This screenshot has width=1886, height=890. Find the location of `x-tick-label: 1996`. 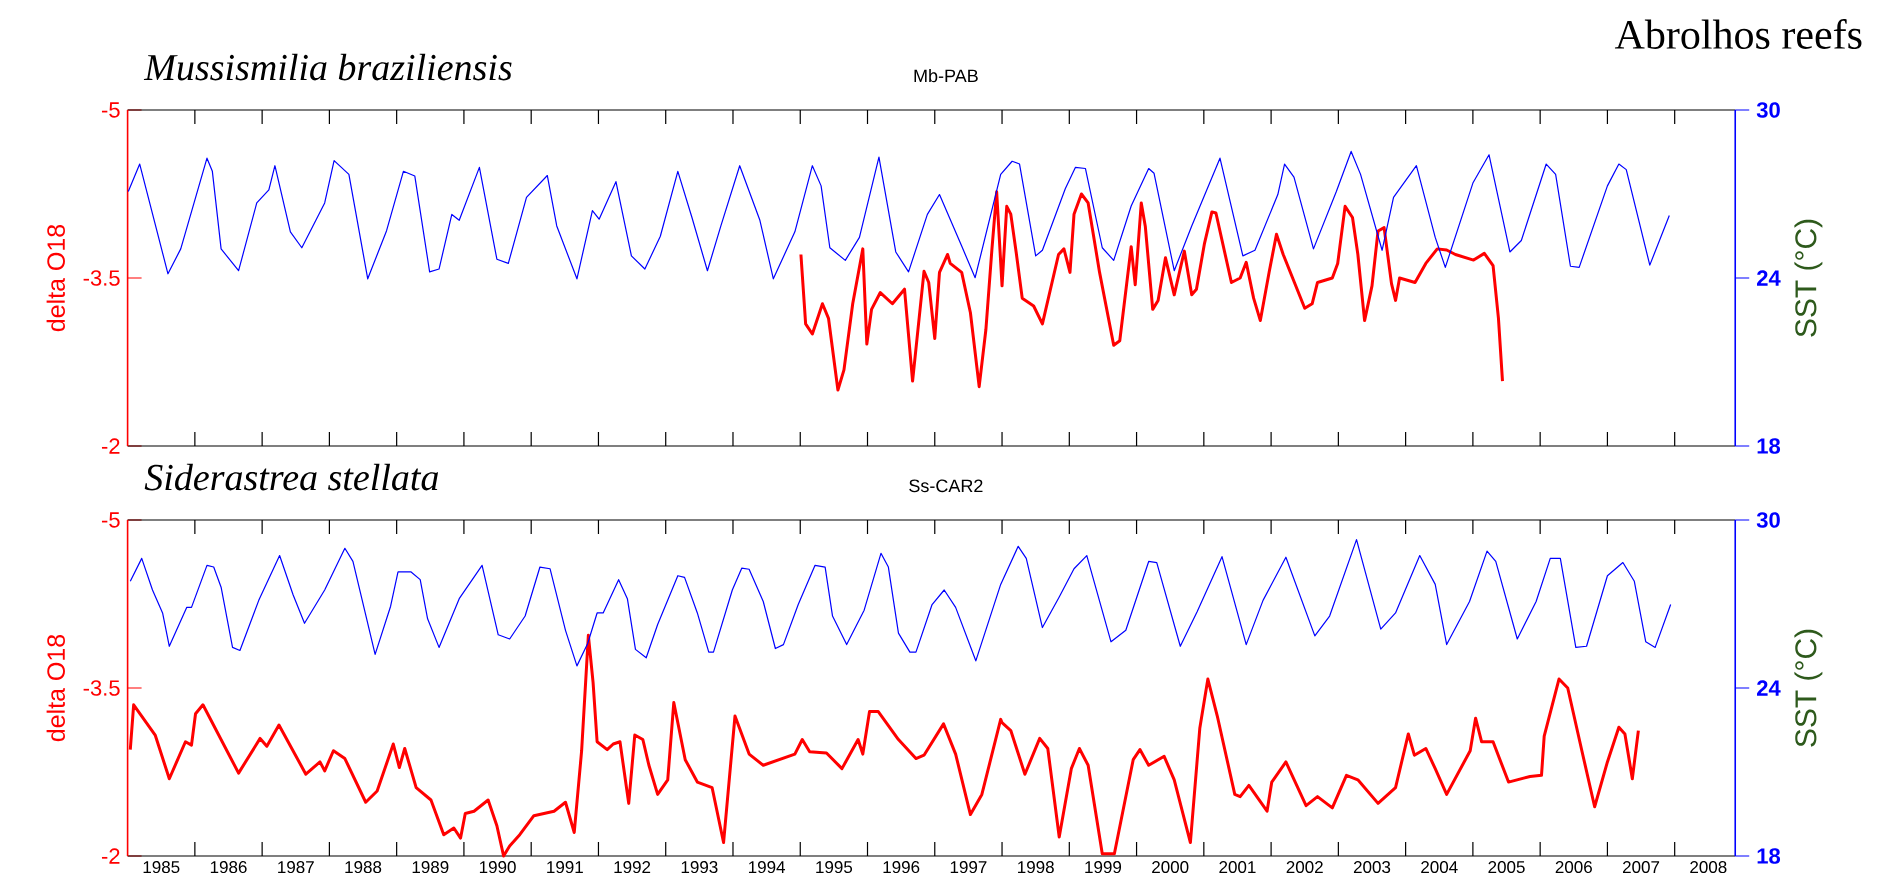

x-tick-label: 1996 is located at coordinates (901, 867).